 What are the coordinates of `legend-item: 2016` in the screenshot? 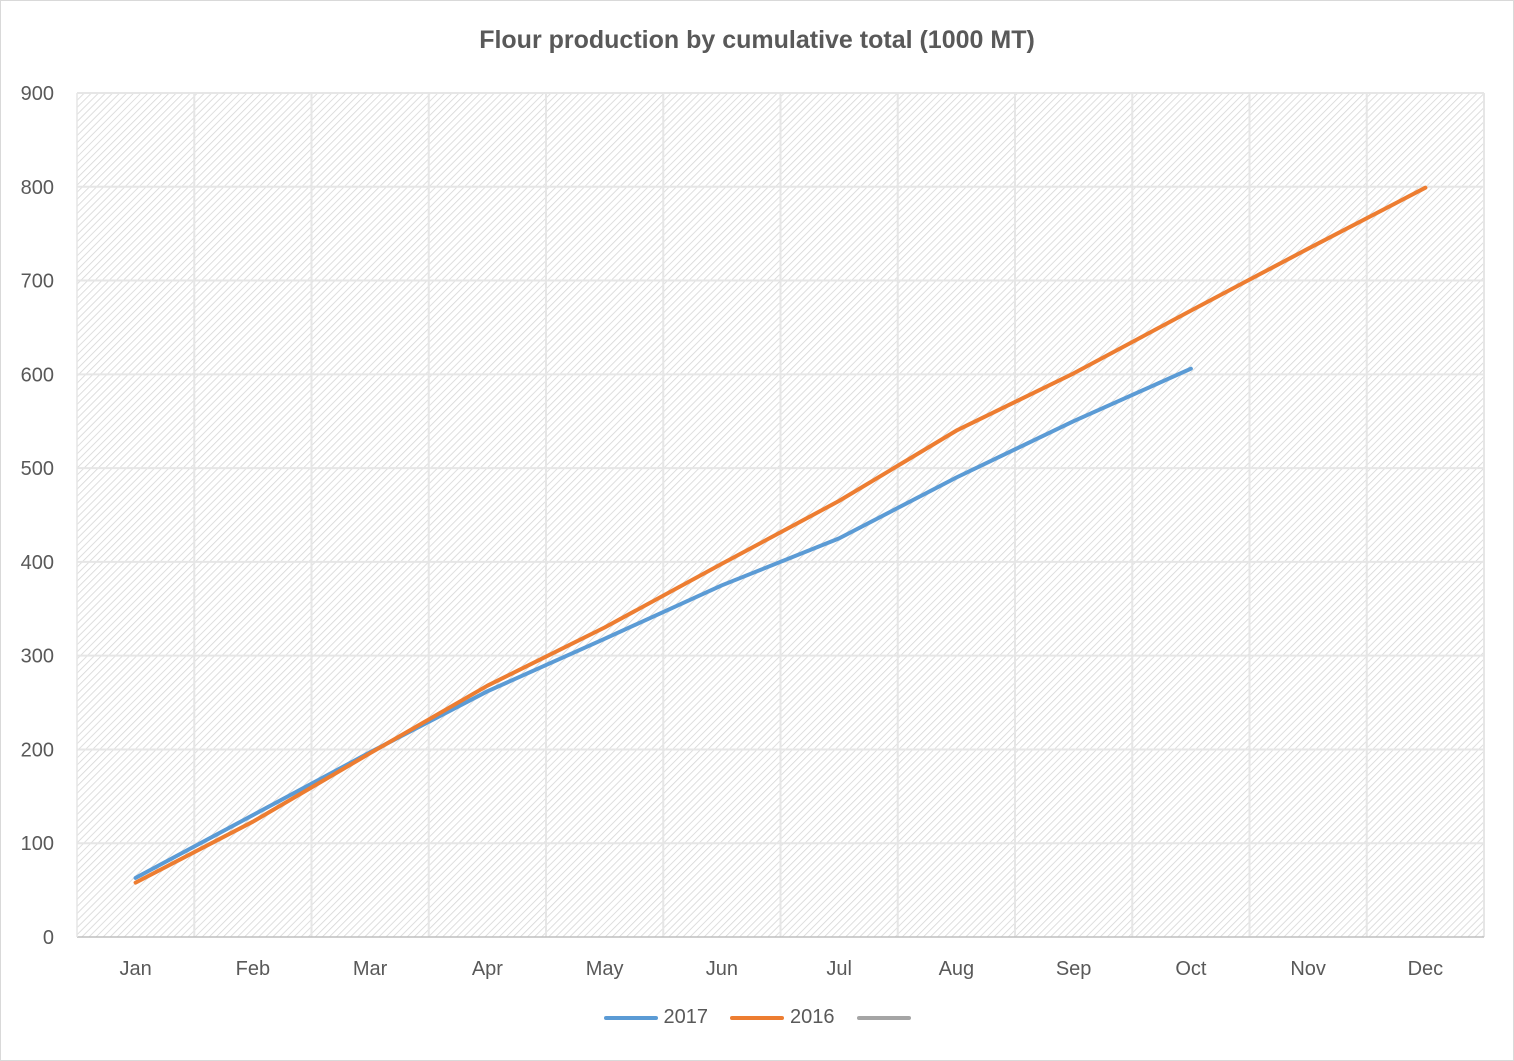 It's located at (782, 1017).